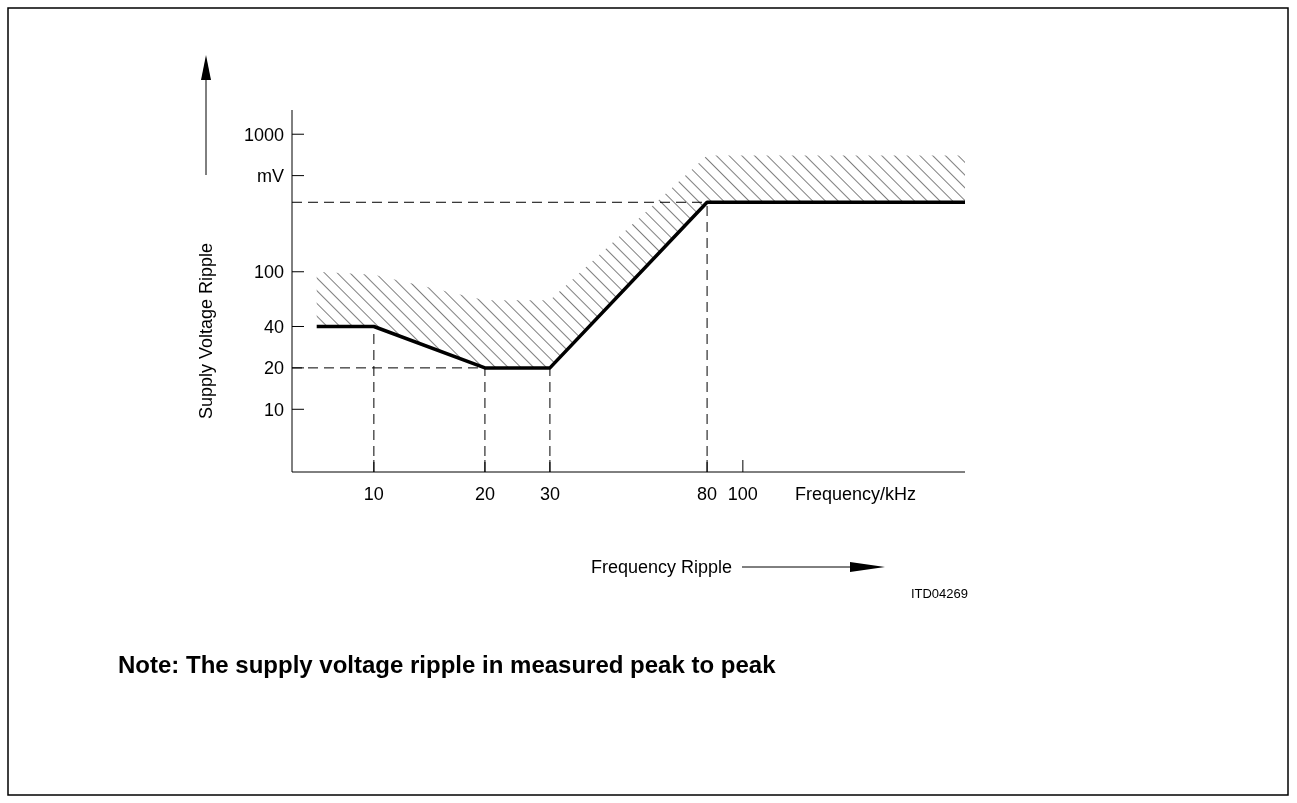 The image size is (1297, 803). What do you see at coordinates (273, 409) in the screenshot?
I see `y-tick-label: 10` at bounding box center [273, 409].